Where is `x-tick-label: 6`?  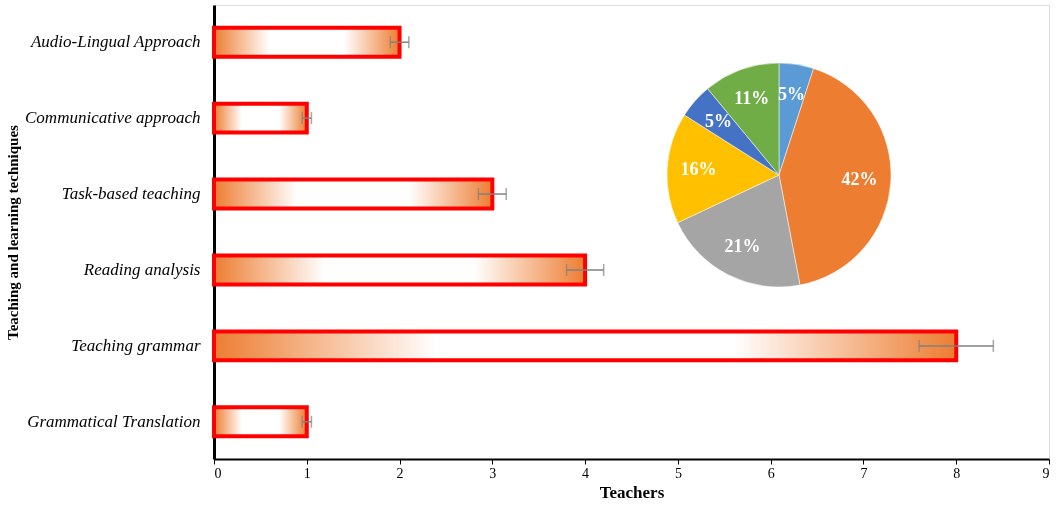
x-tick-label: 6 is located at coordinates (771, 473).